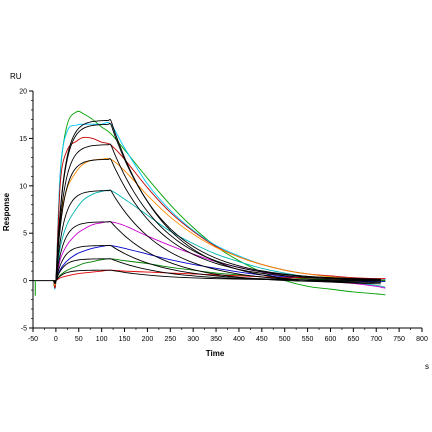 This screenshot has height=432, width=432. Describe the element at coordinates (376, 339) in the screenshot. I see `x-tick-label: 700` at that location.